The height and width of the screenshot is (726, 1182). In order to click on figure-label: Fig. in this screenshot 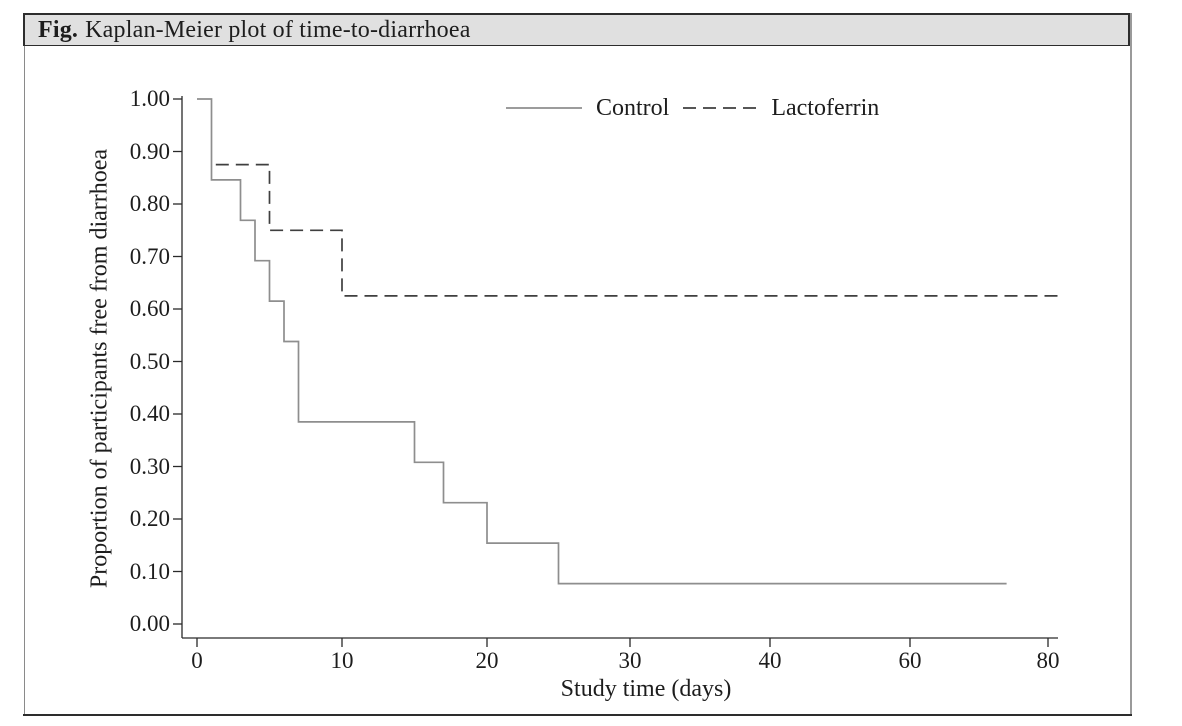, I will do `click(58, 29)`.